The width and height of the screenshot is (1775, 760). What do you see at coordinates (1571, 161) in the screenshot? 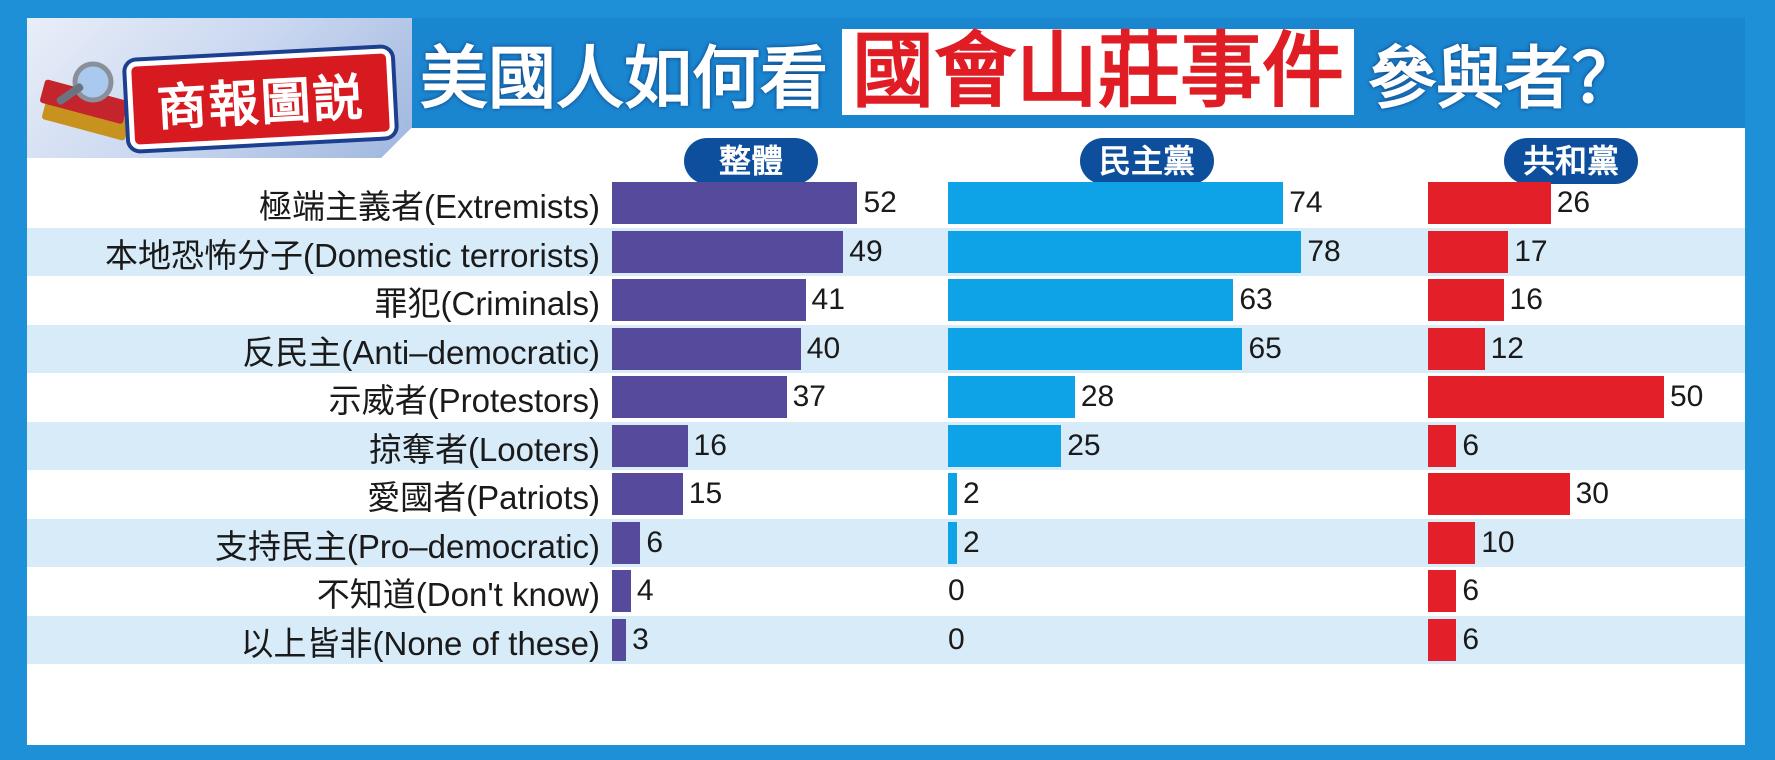
I see `series-label-2: 共和黨` at bounding box center [1571, 161].